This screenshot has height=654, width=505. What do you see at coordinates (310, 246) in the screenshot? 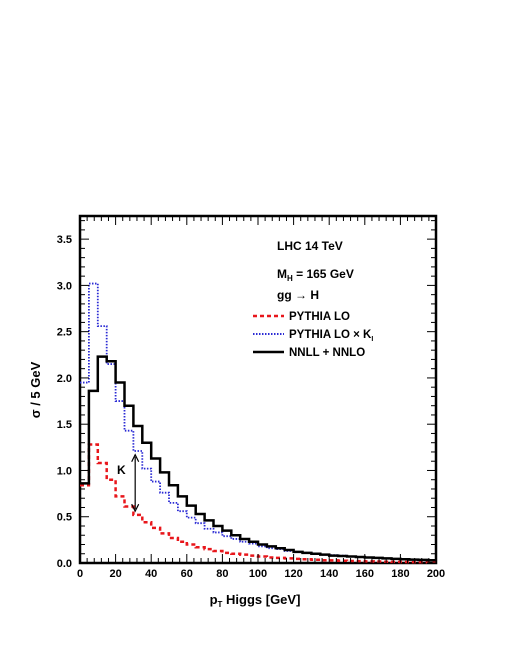
I see `header-annotation: LHC 14 TeV` at bounding box center [310, 246].